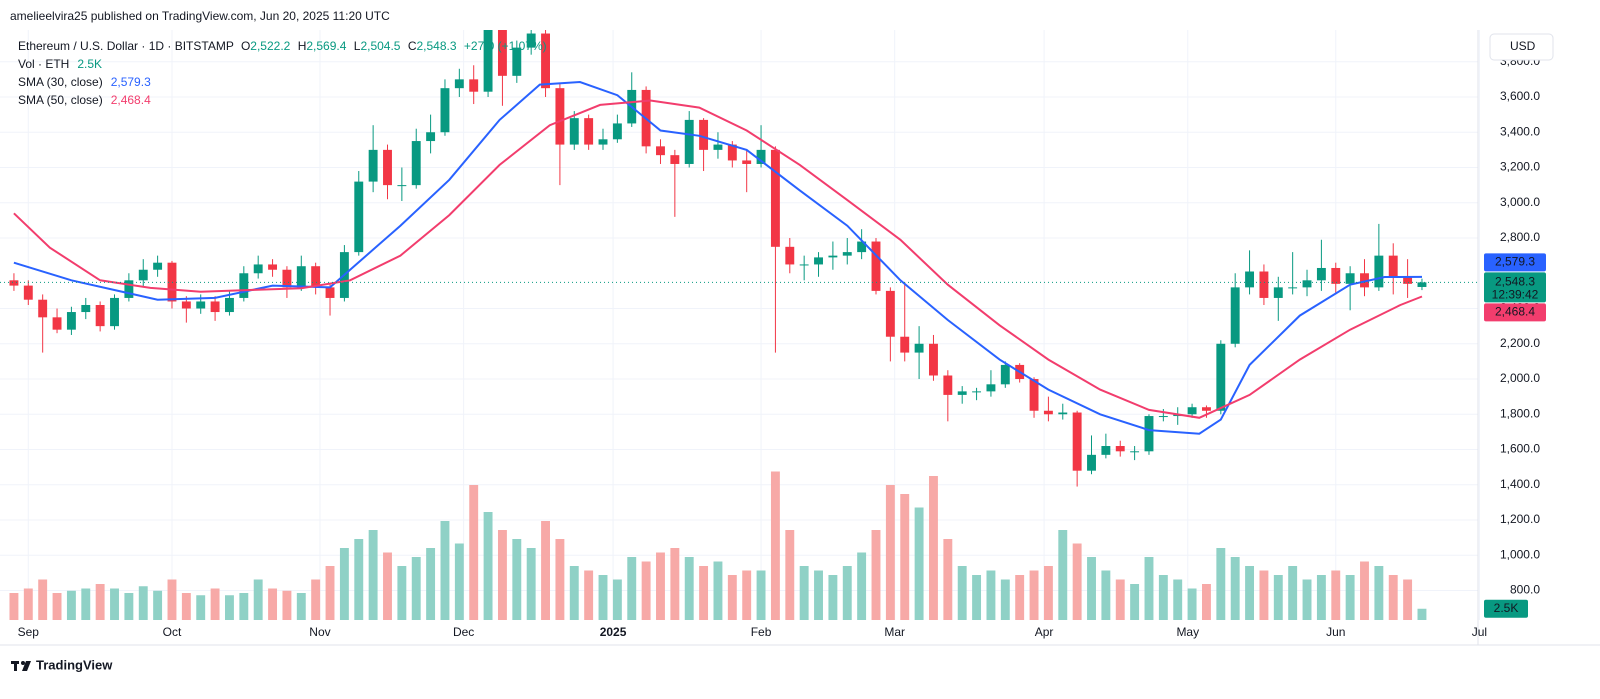 The height and width of the screenshot is (699, 1600). Describe the element at coordinates (1520, 449) in the screenshot. I see `y-tick-label: 1,600.0` at that location.